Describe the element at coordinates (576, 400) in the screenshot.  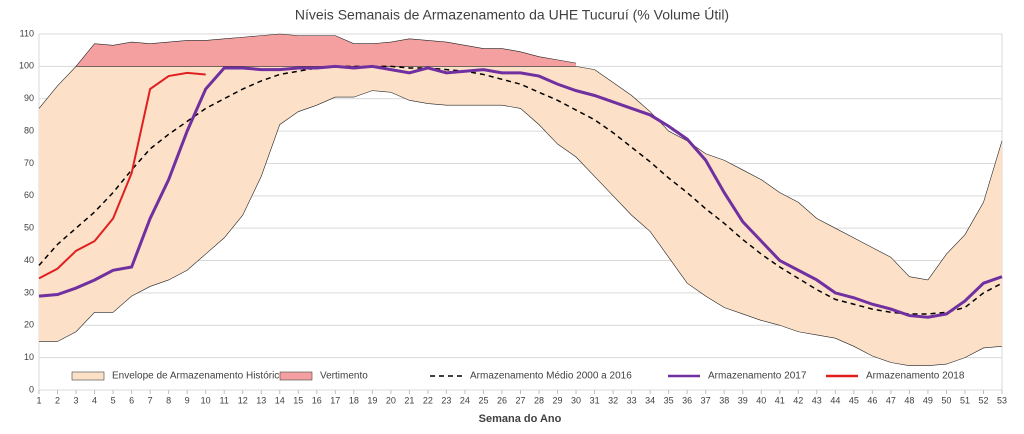
I see `x-tick-label: 30` at that location.